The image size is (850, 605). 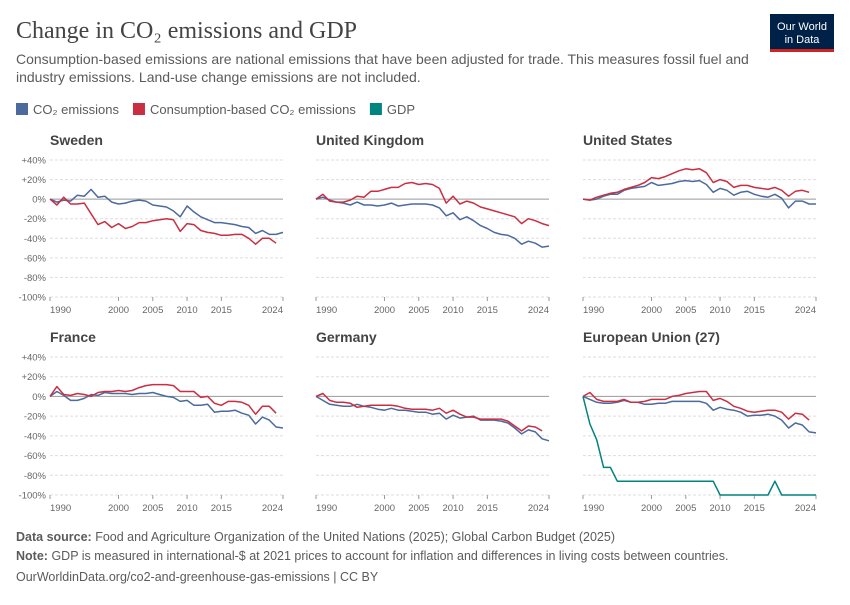 I want to click on panel-title: Germany, so click(x=346, y=337).